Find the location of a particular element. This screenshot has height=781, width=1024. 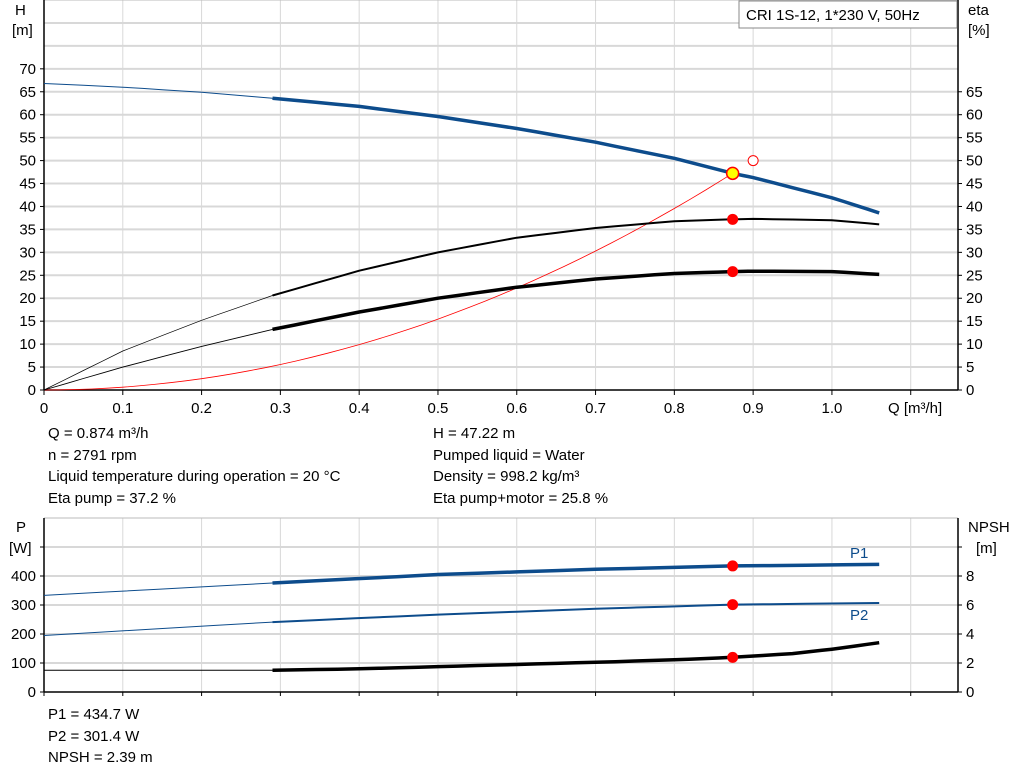

y-tick-label-left: 70 is located at coordinates (27, 69).